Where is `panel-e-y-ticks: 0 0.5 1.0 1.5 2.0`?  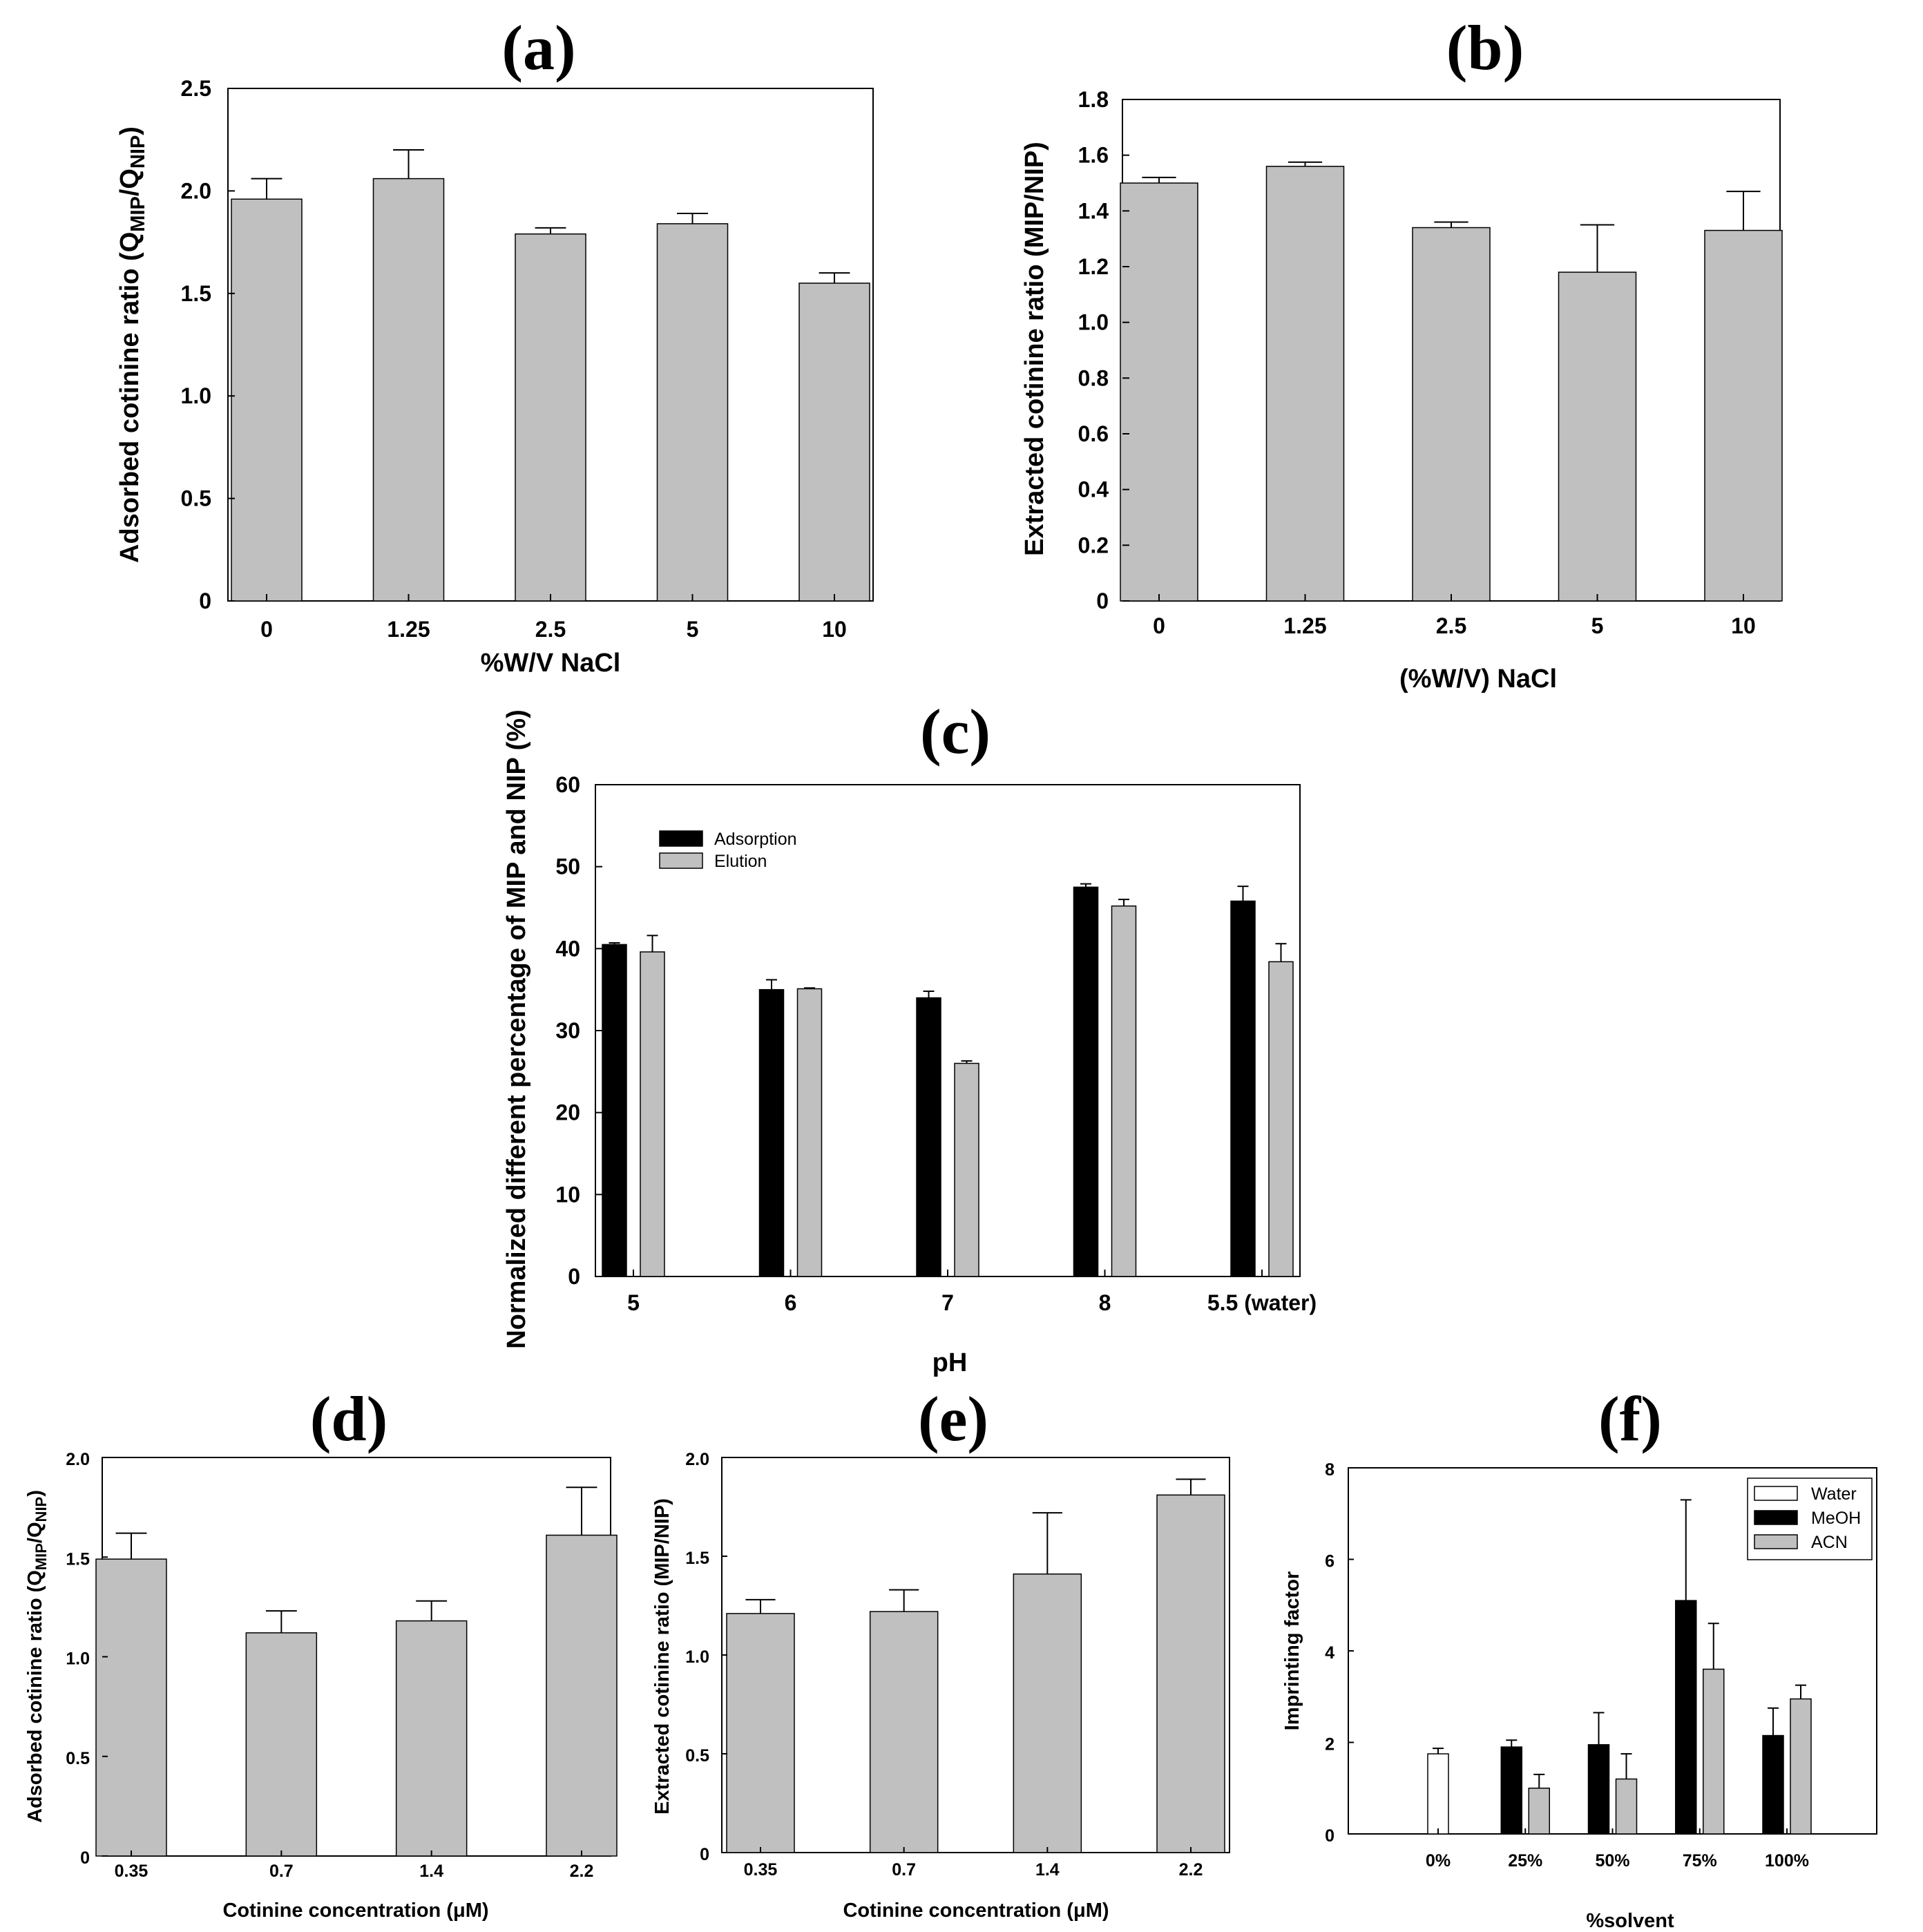
panel-e-y-ticks: 0 0.5 1.0 1.5 2.0 is located at coordinates (706, 1657).